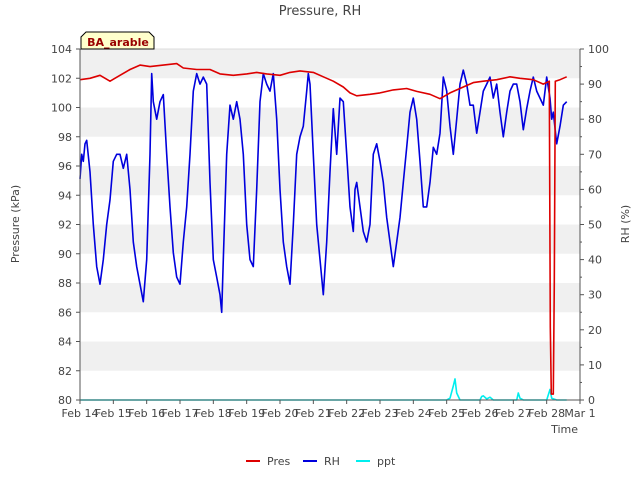 Image resolution: width=640 pixels, height=480 pixels. I want to click on legend-label-rh: RH, so click(332, 461).